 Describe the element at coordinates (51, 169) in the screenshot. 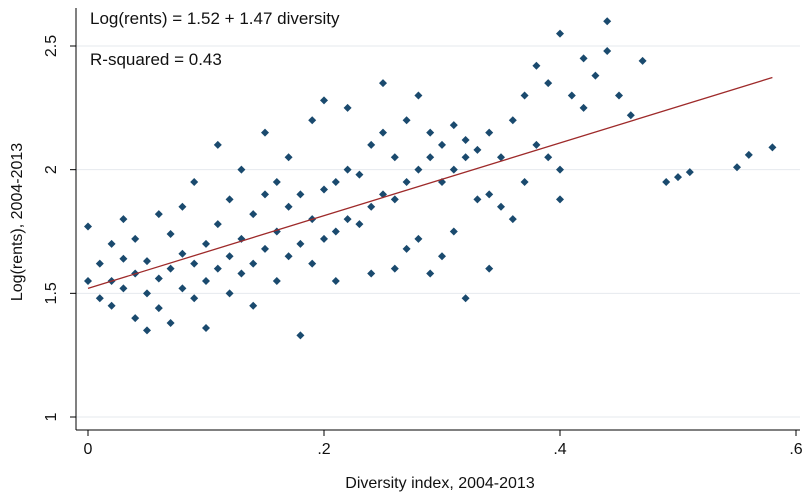

I see `y-tick-label: 2` at that location.